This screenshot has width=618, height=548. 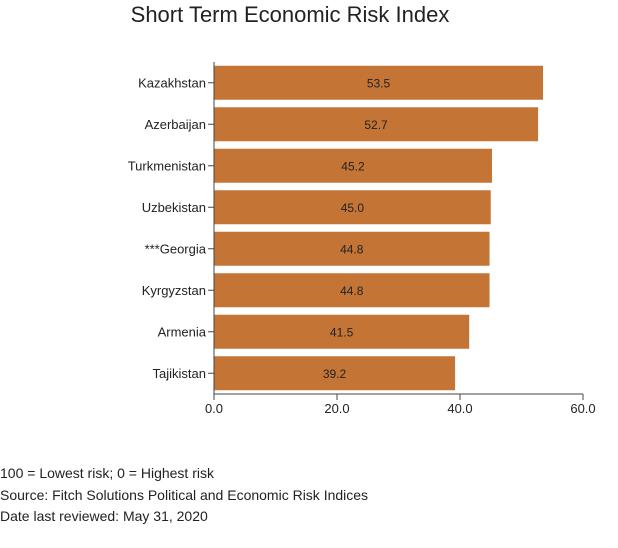 What do you see at coordinates (336, 408) in the screenshot?
I see `x-tick-label-1: 20.0` at bounding box center [336, 408].